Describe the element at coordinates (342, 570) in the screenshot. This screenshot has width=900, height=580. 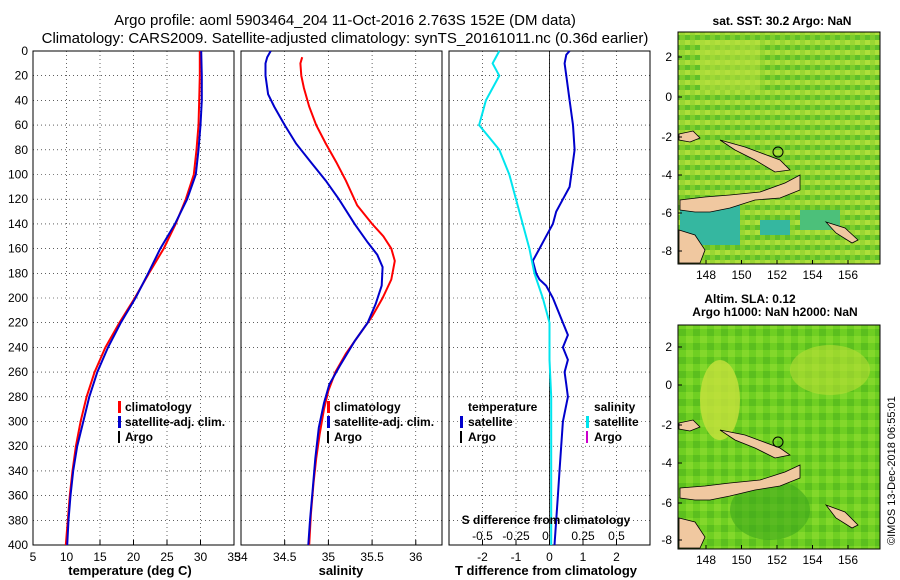
I see `salinity-x-label: salinity` at that location.